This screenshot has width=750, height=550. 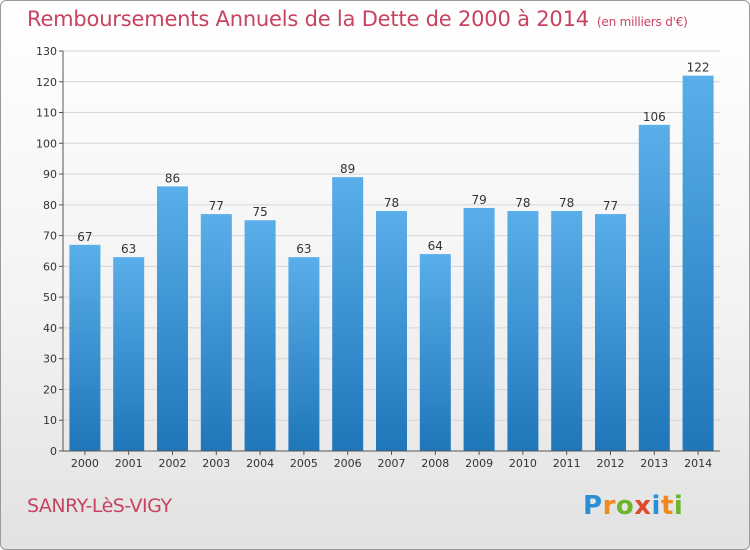 What do you see at coordinates (259, 212) in the screenshot?
I see `value-label: 75` at bounding box center [259, 212].